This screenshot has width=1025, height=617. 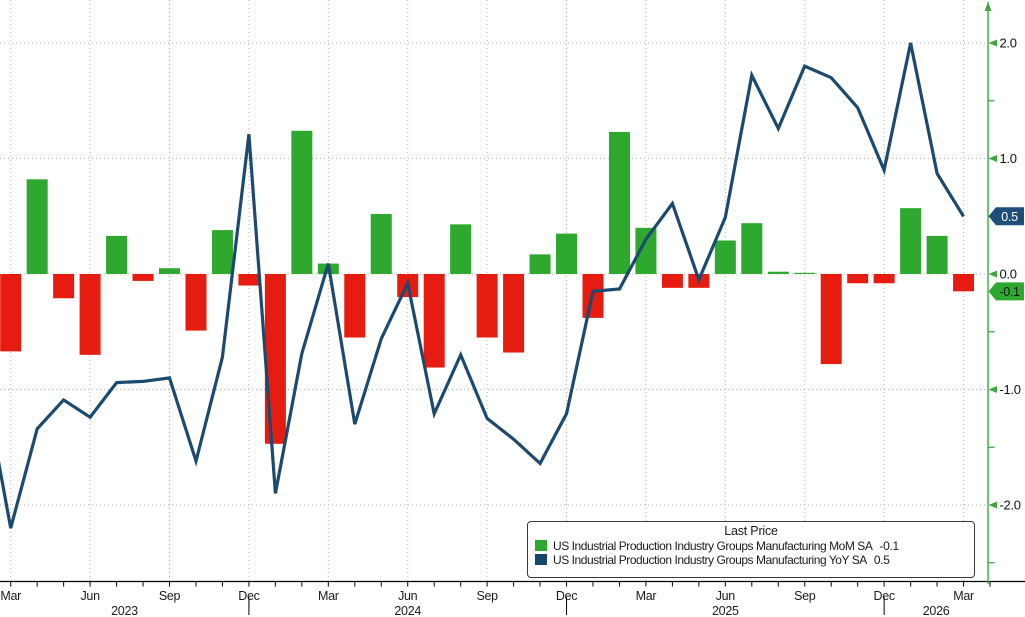 I want to click on y-tick-label: -1.0, so click(x=1010, y=389).